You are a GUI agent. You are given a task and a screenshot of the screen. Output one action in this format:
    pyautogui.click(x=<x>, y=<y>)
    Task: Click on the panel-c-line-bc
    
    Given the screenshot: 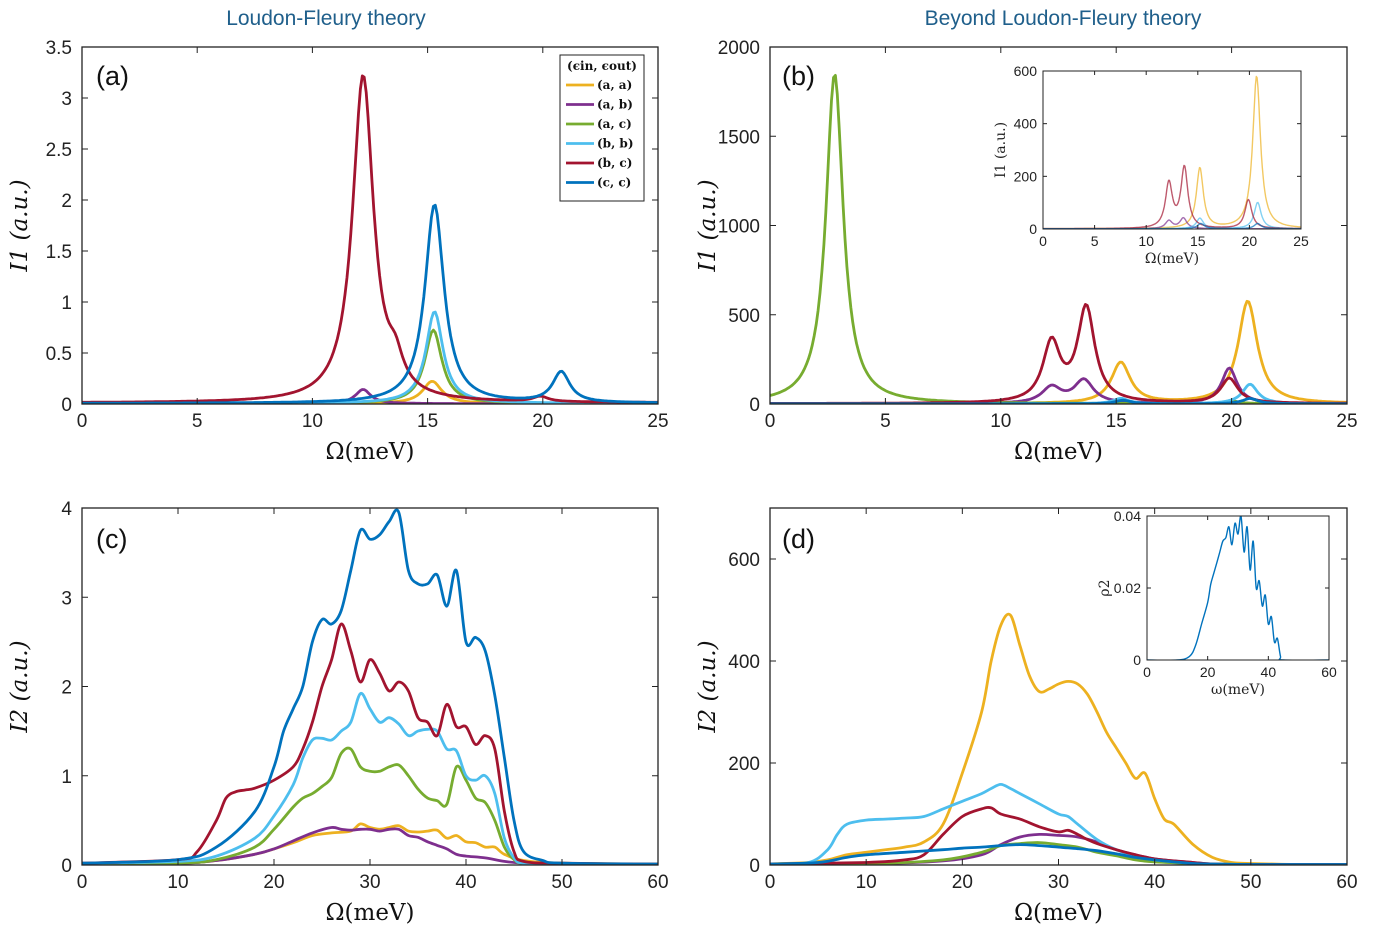 What is the action you would take?
    pyautogui.click(x=370, y=743)
    